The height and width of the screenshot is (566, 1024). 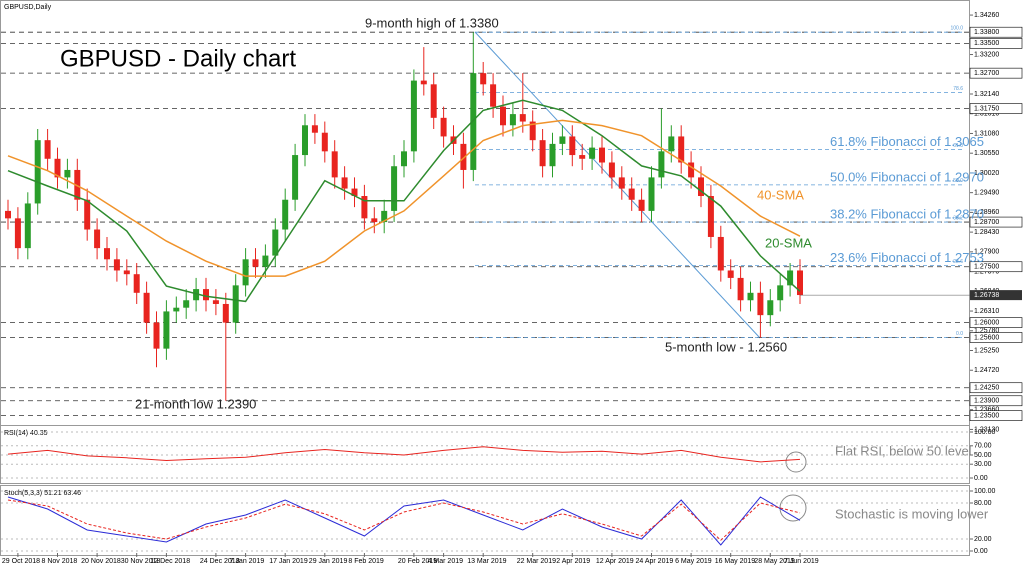 I want to click on stoch-panel, so click(x=485, y=520).